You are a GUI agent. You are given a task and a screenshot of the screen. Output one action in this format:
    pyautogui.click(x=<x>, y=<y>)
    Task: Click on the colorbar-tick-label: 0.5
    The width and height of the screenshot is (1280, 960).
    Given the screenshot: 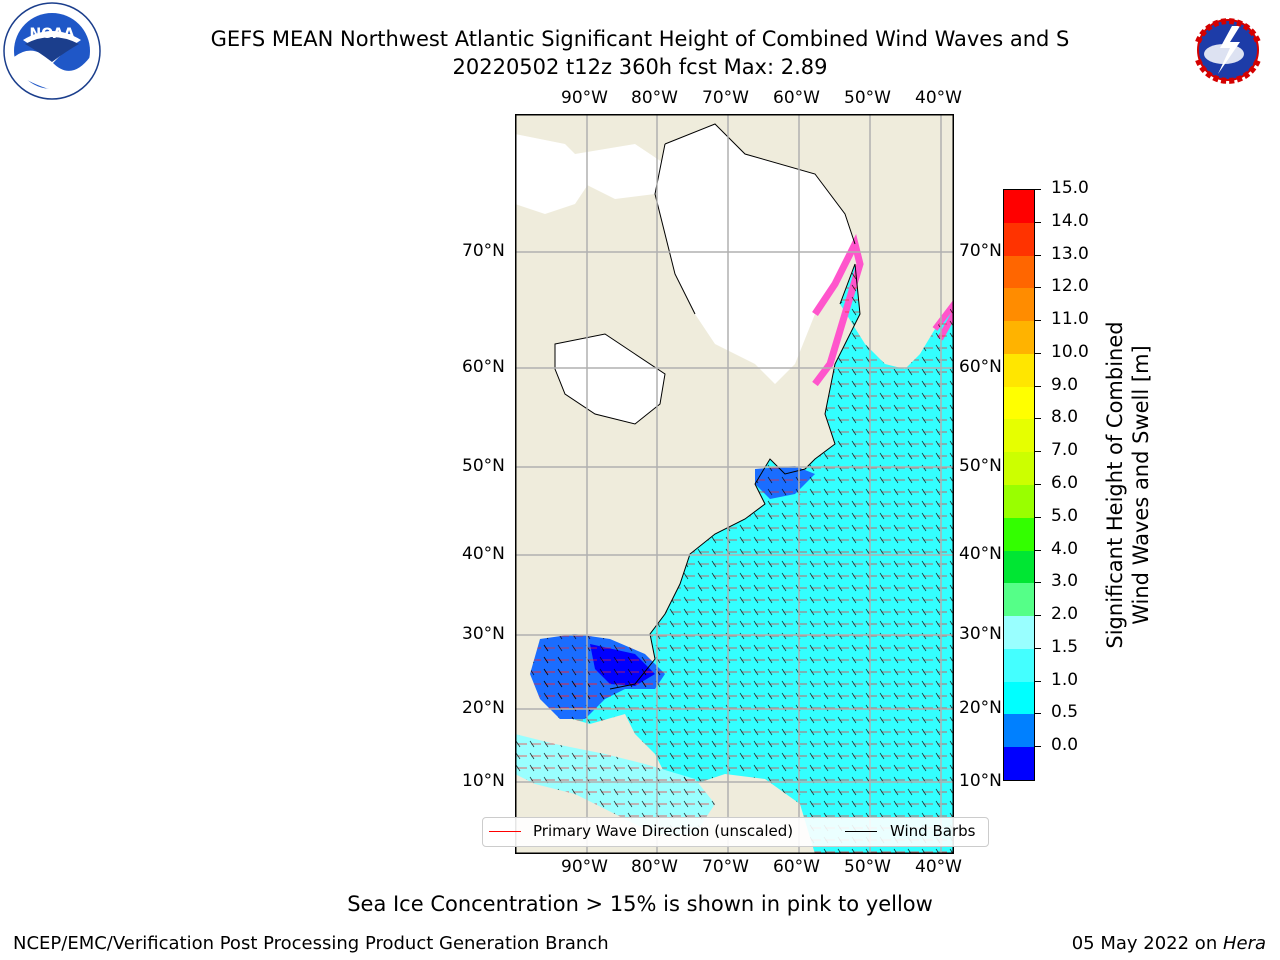 What is the action you would take?
    pyautogui.click(x=1065, y=712)
    